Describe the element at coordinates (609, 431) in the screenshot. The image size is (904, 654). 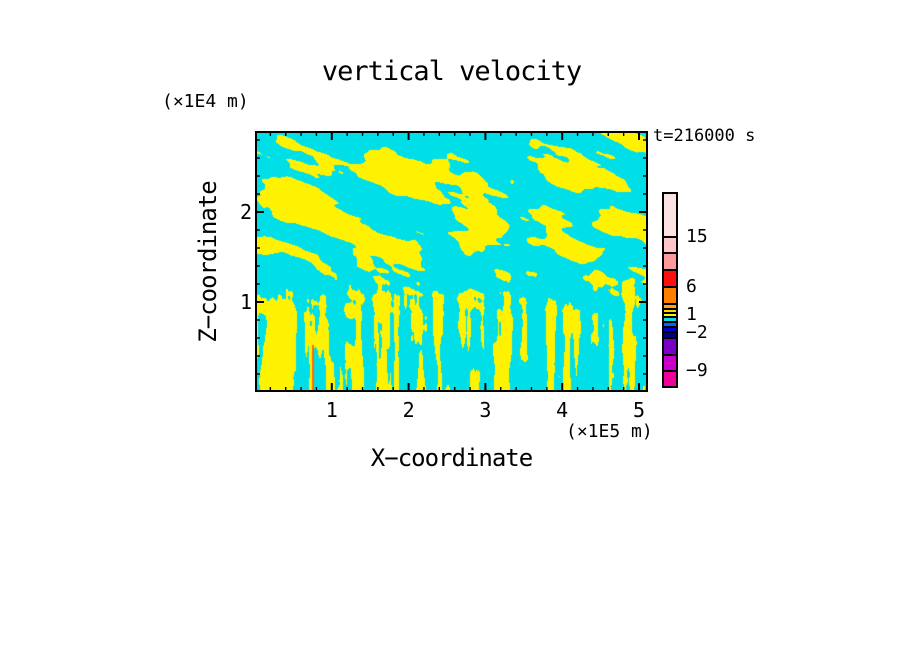
I see `x-axis-unit-label: (×1E5 m)` at that location.